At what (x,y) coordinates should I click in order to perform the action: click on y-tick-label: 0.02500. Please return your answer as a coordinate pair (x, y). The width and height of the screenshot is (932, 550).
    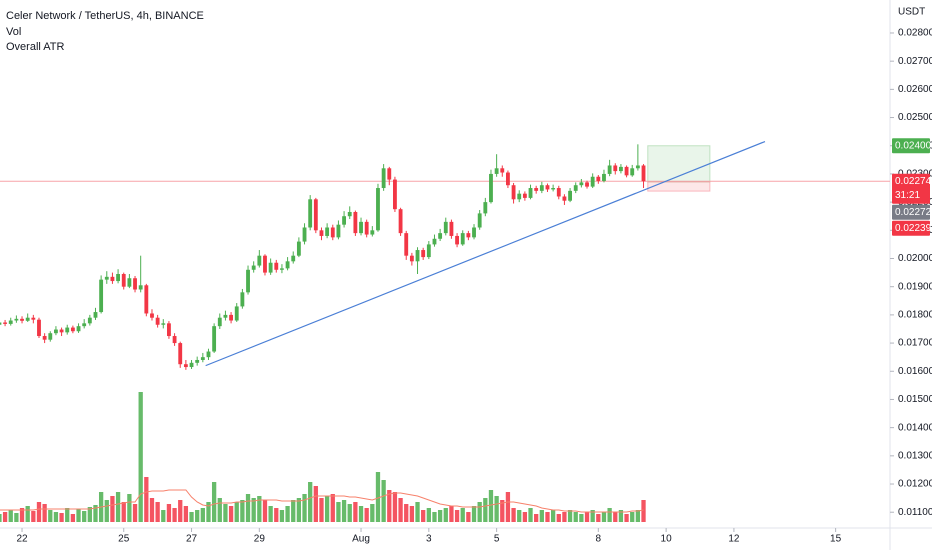
    Looking at the image, I should click on (915, 117).